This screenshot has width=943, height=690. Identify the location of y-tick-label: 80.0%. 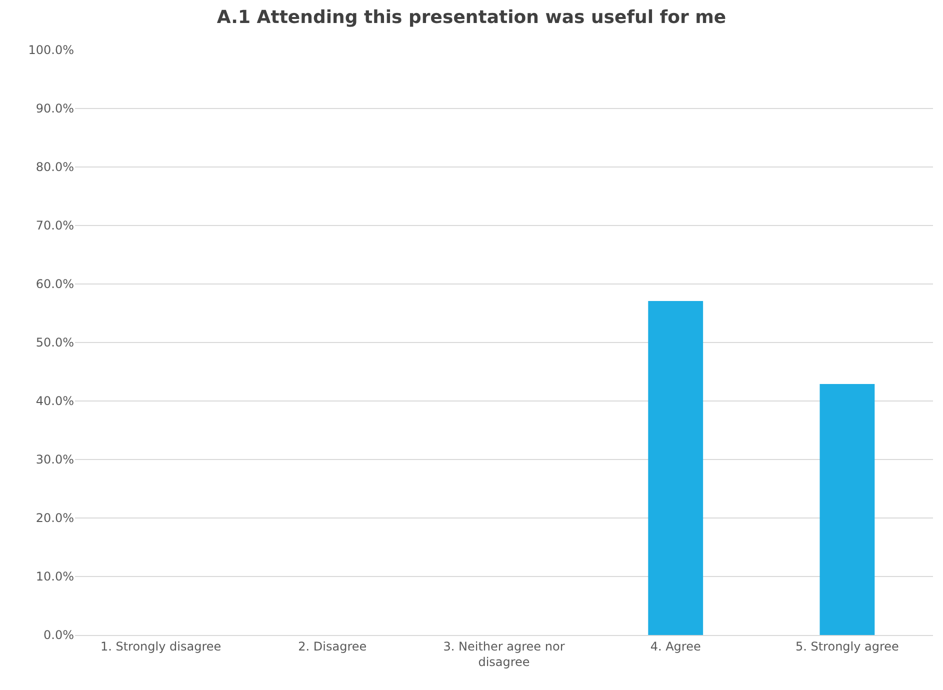
(55, 167).